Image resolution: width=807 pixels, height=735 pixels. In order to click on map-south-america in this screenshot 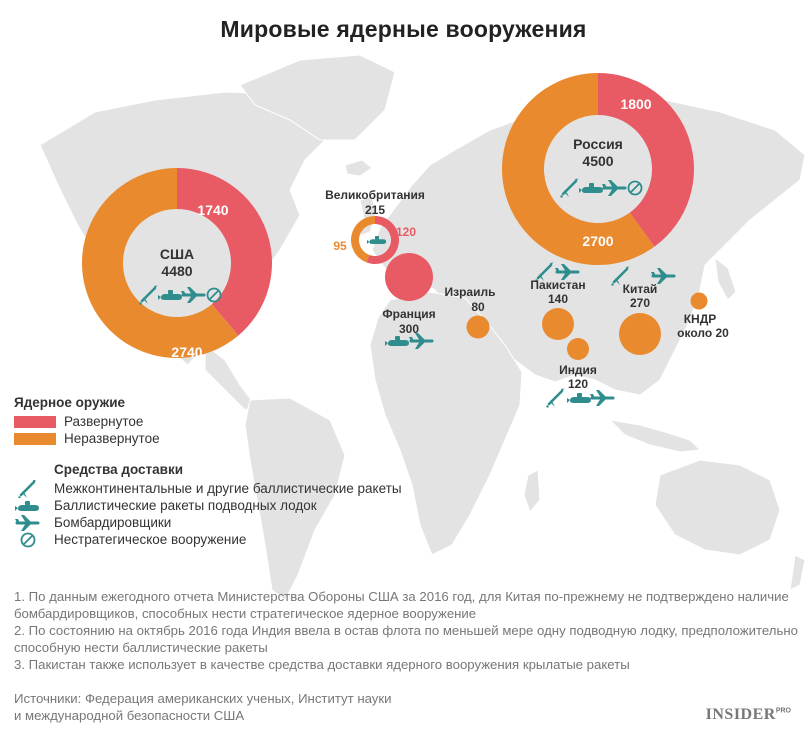, I will do `click(295, 499)`.